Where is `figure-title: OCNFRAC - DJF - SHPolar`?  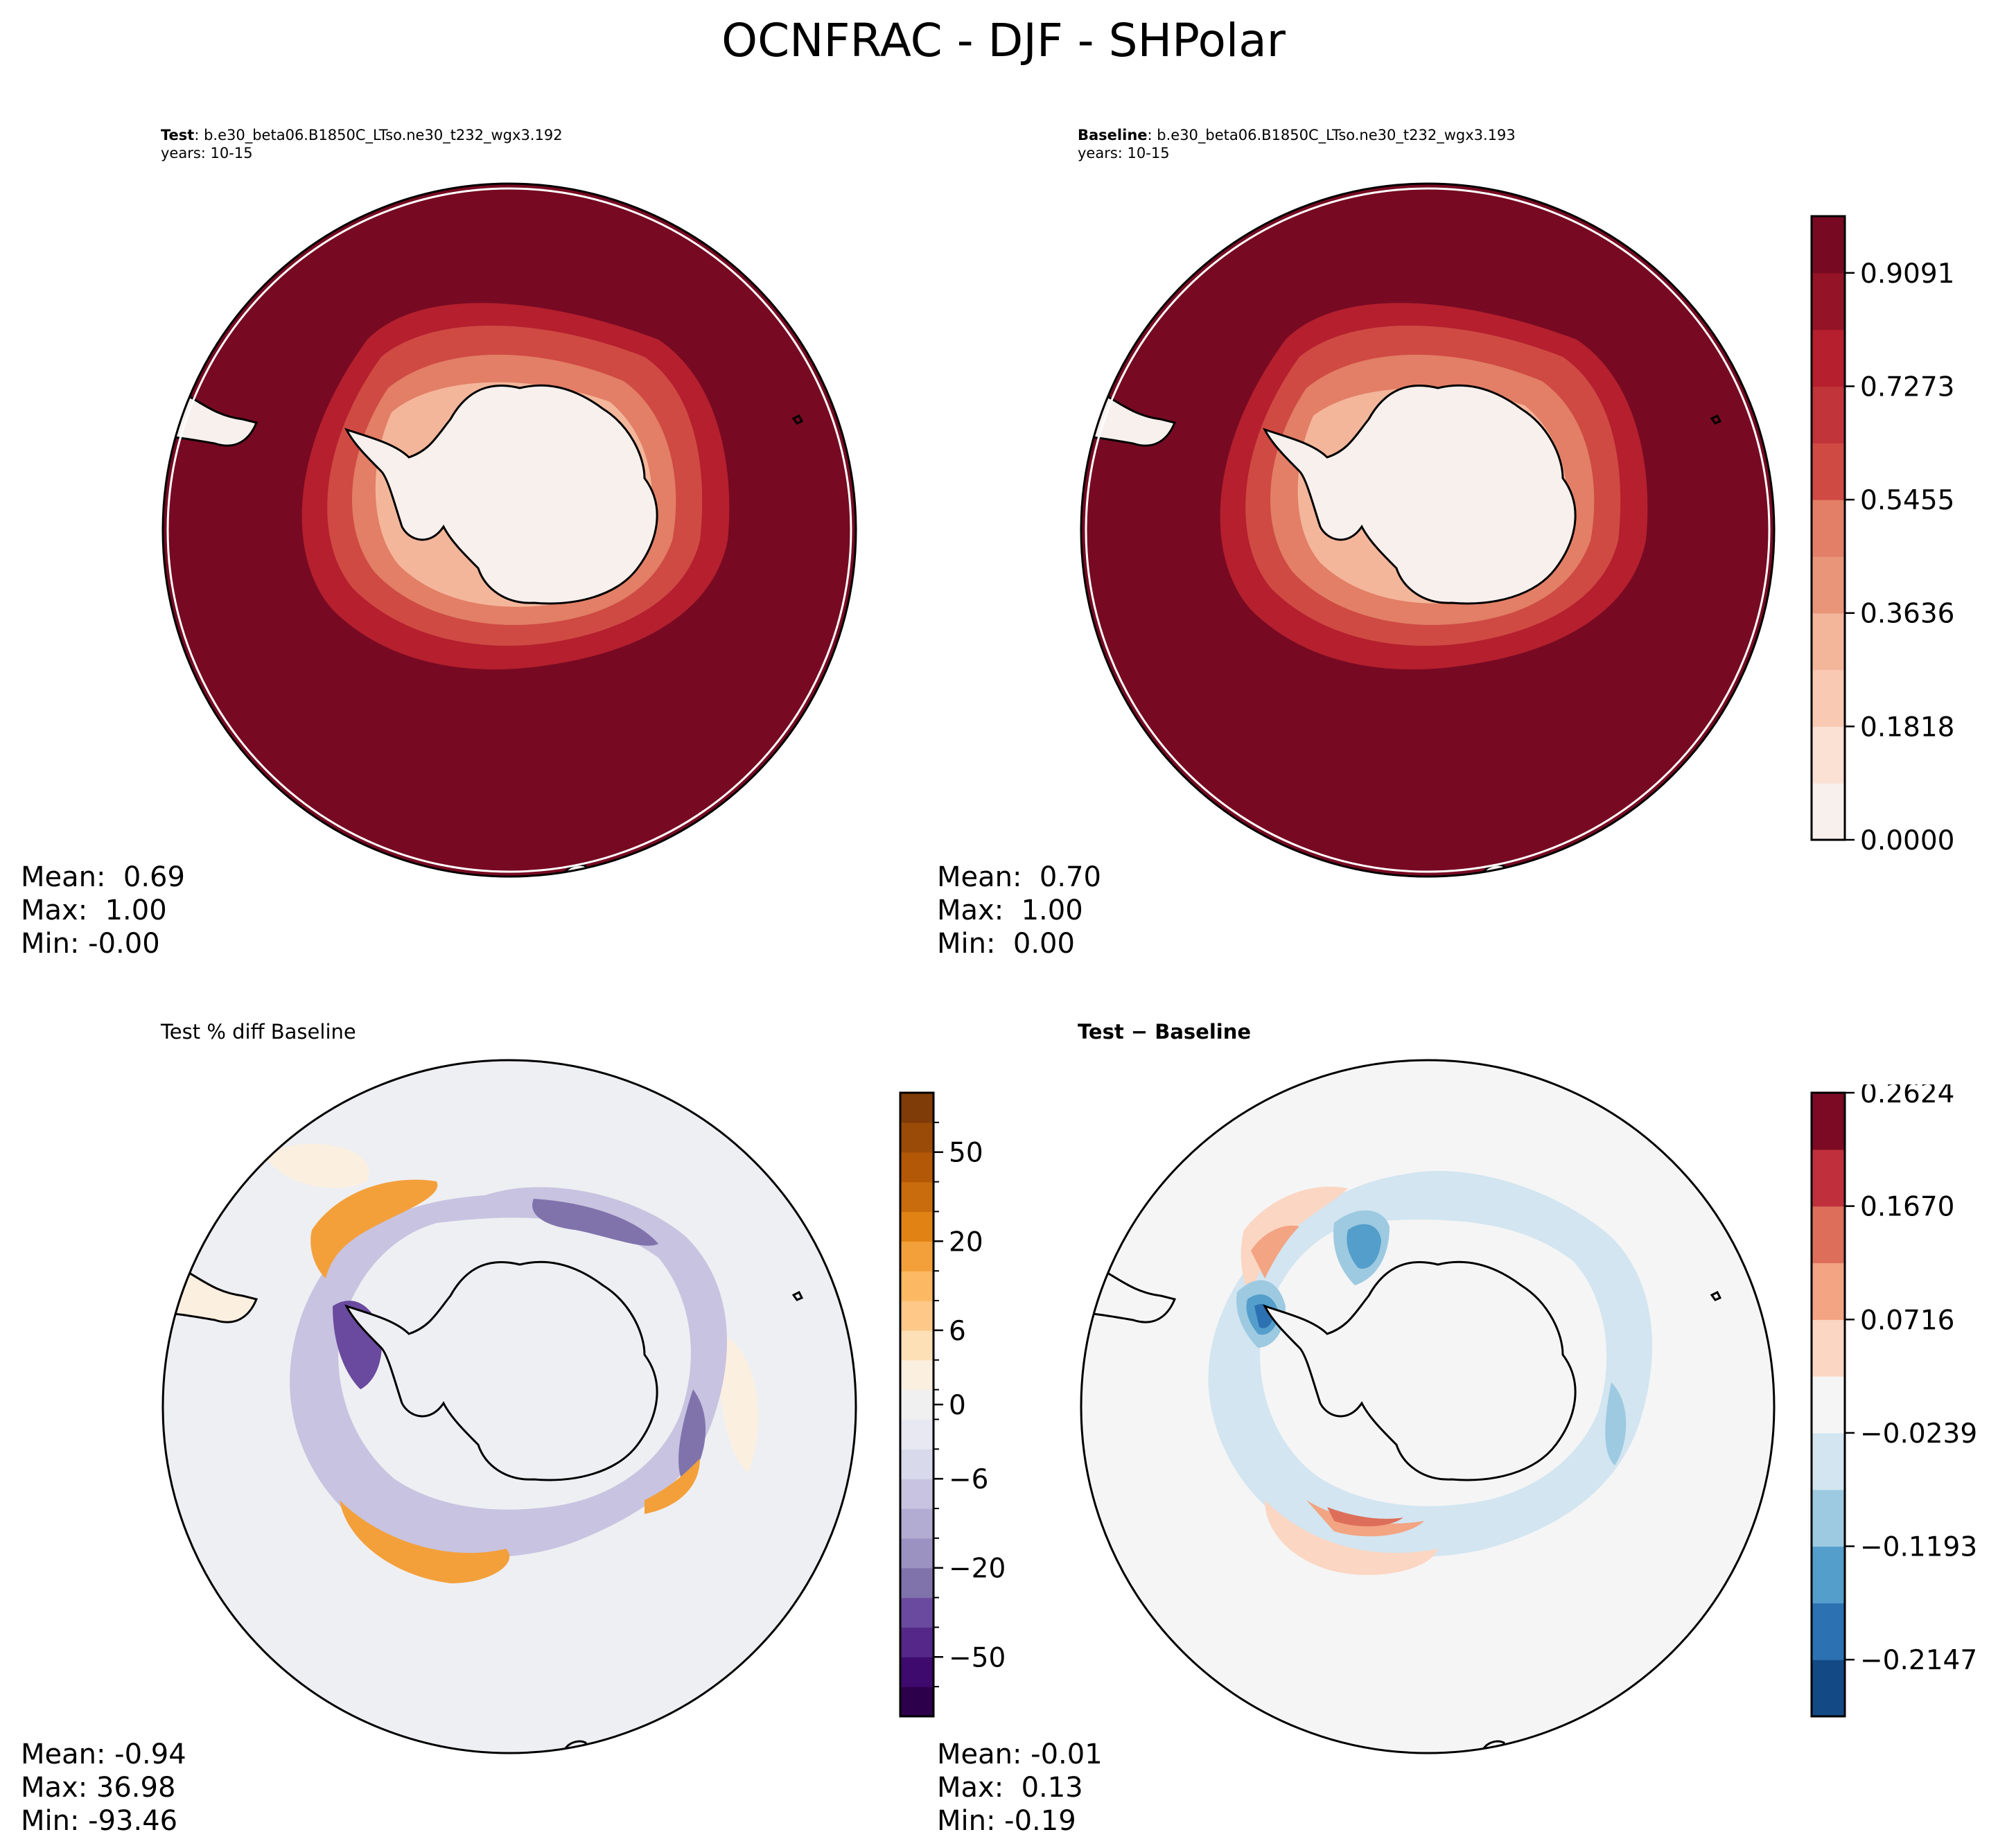 figure-title: OCNFRAC - DJF - SHPolar is located at coordinates (1003, 40).